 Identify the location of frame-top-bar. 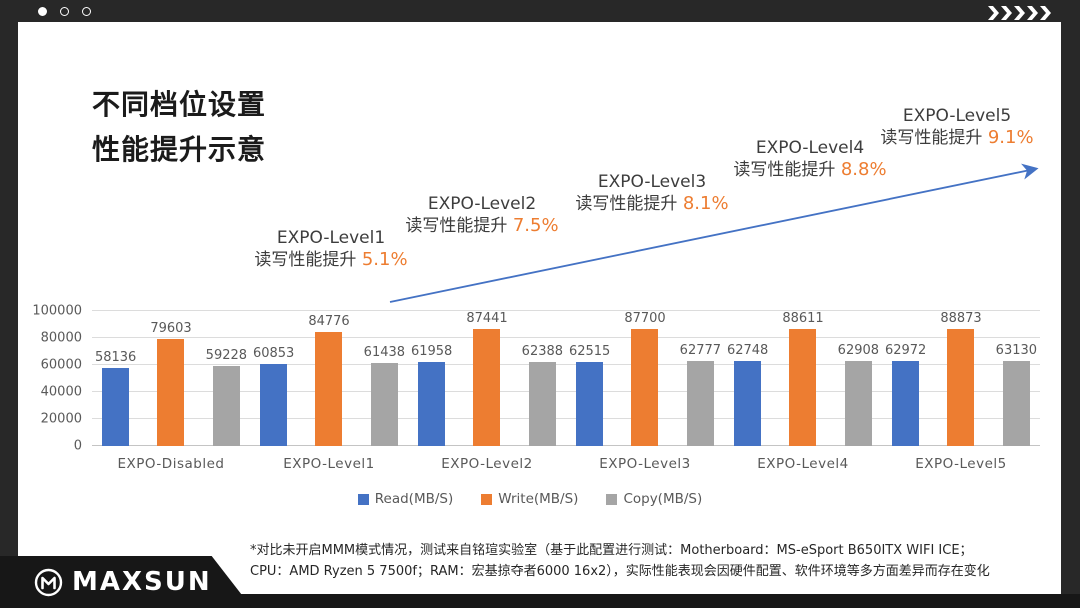
(540, 11).